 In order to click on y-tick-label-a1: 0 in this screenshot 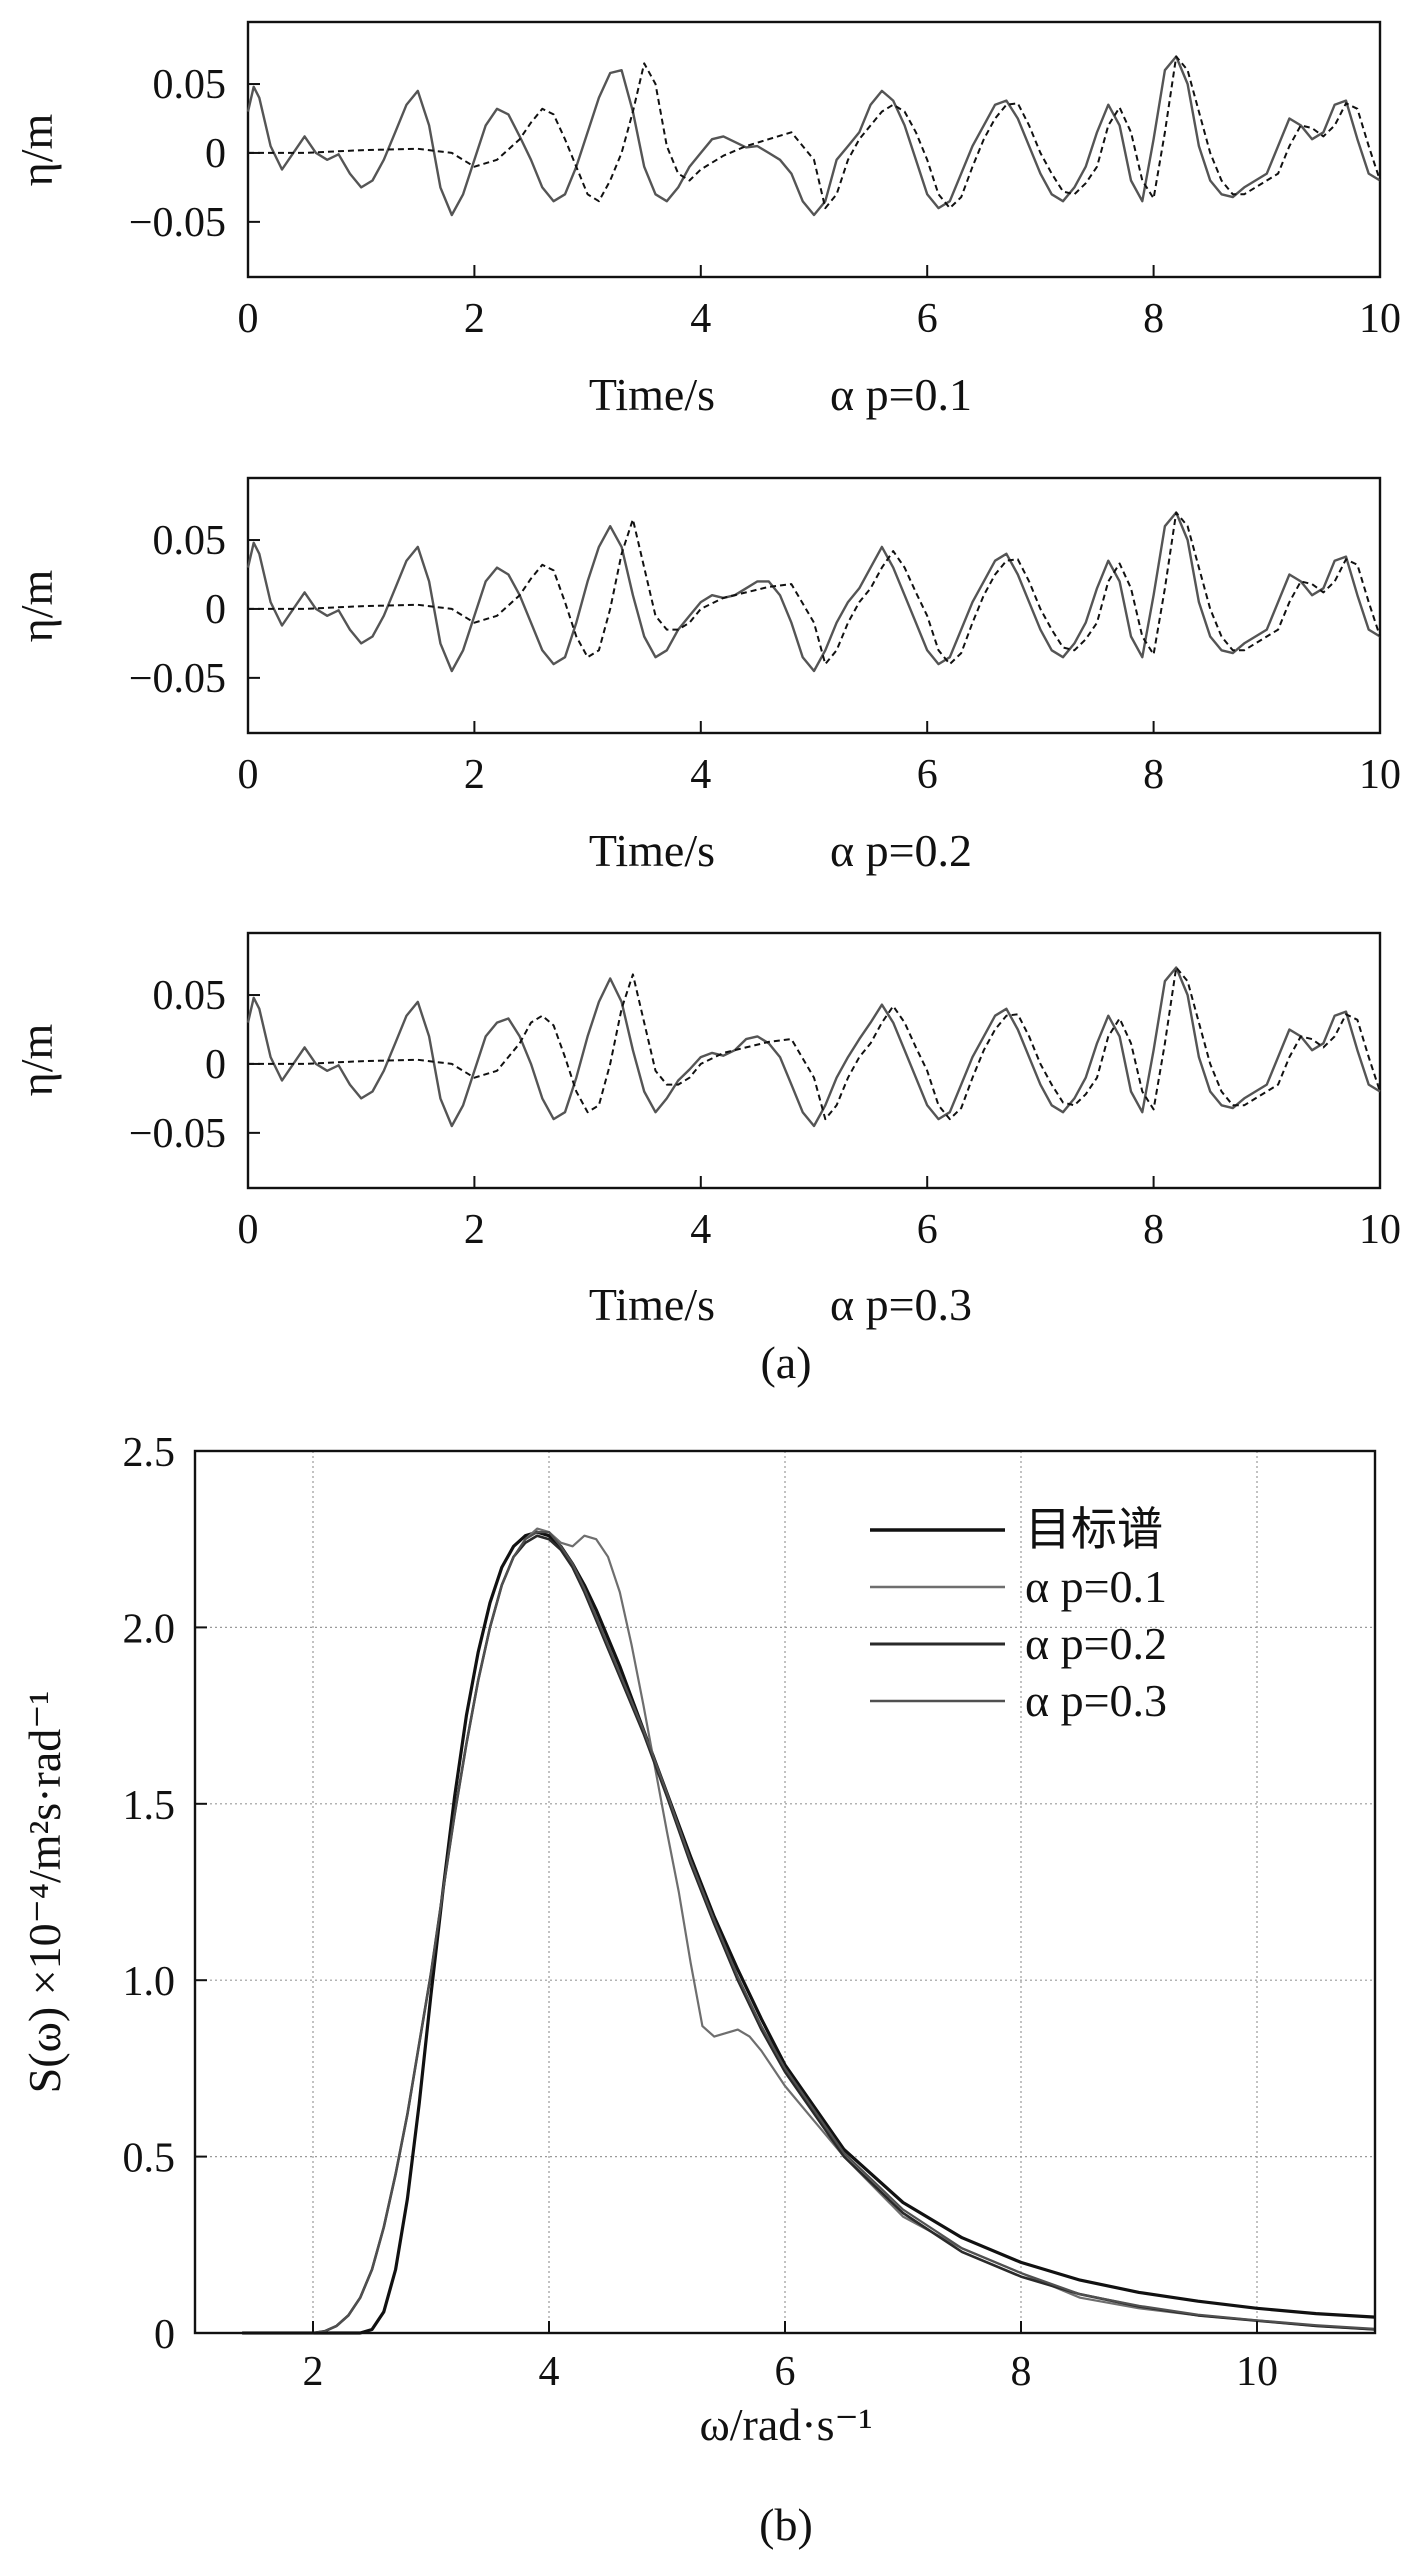, I will do `click(215, 154)`.